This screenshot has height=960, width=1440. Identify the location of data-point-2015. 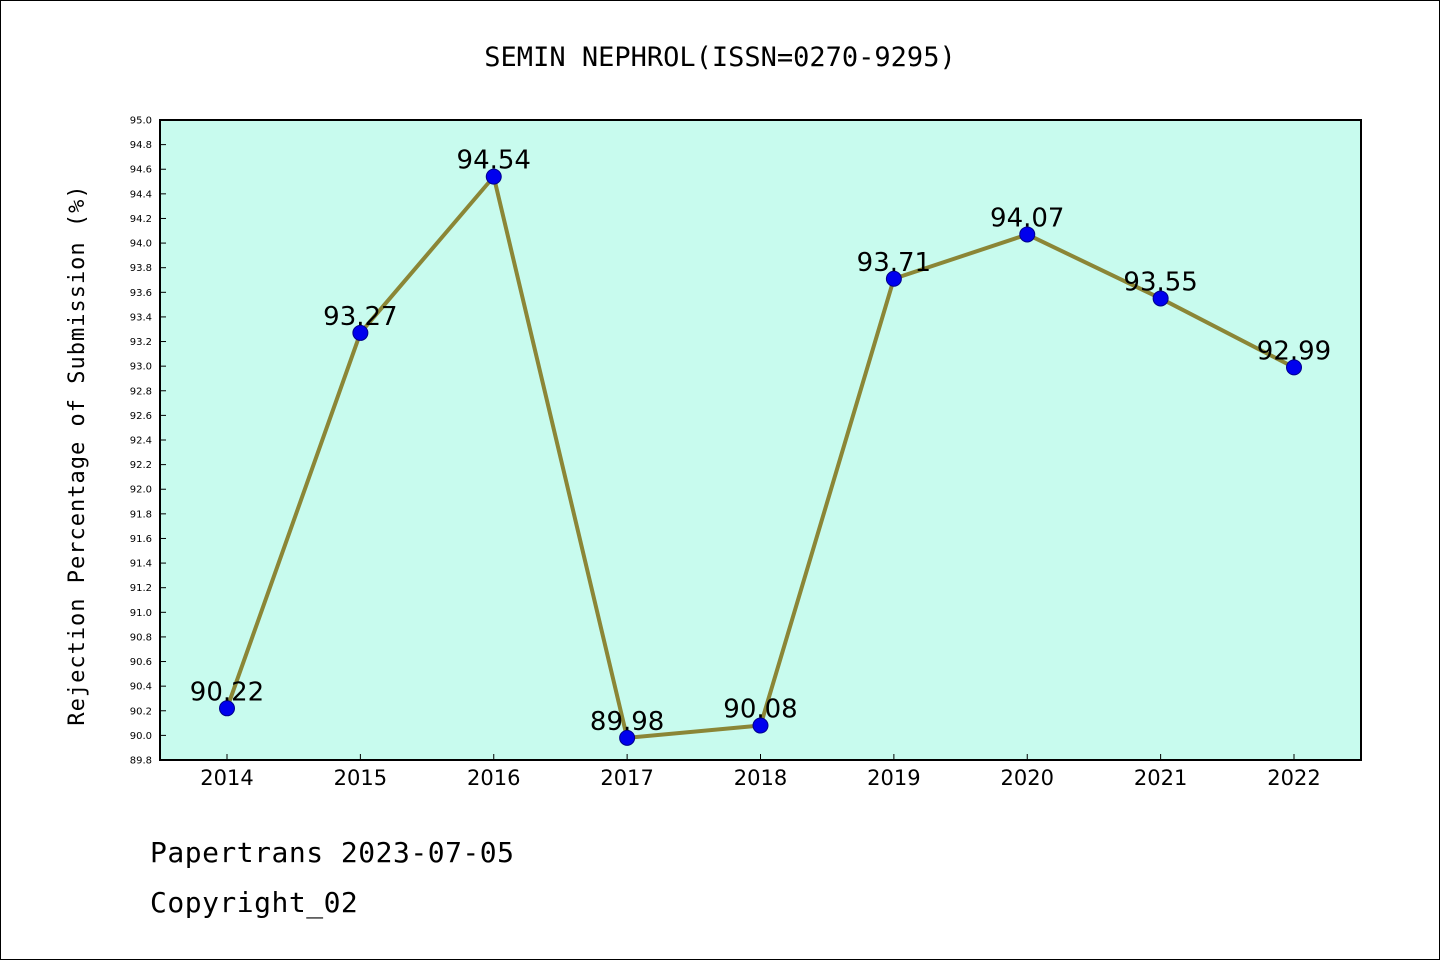
(360, 332).